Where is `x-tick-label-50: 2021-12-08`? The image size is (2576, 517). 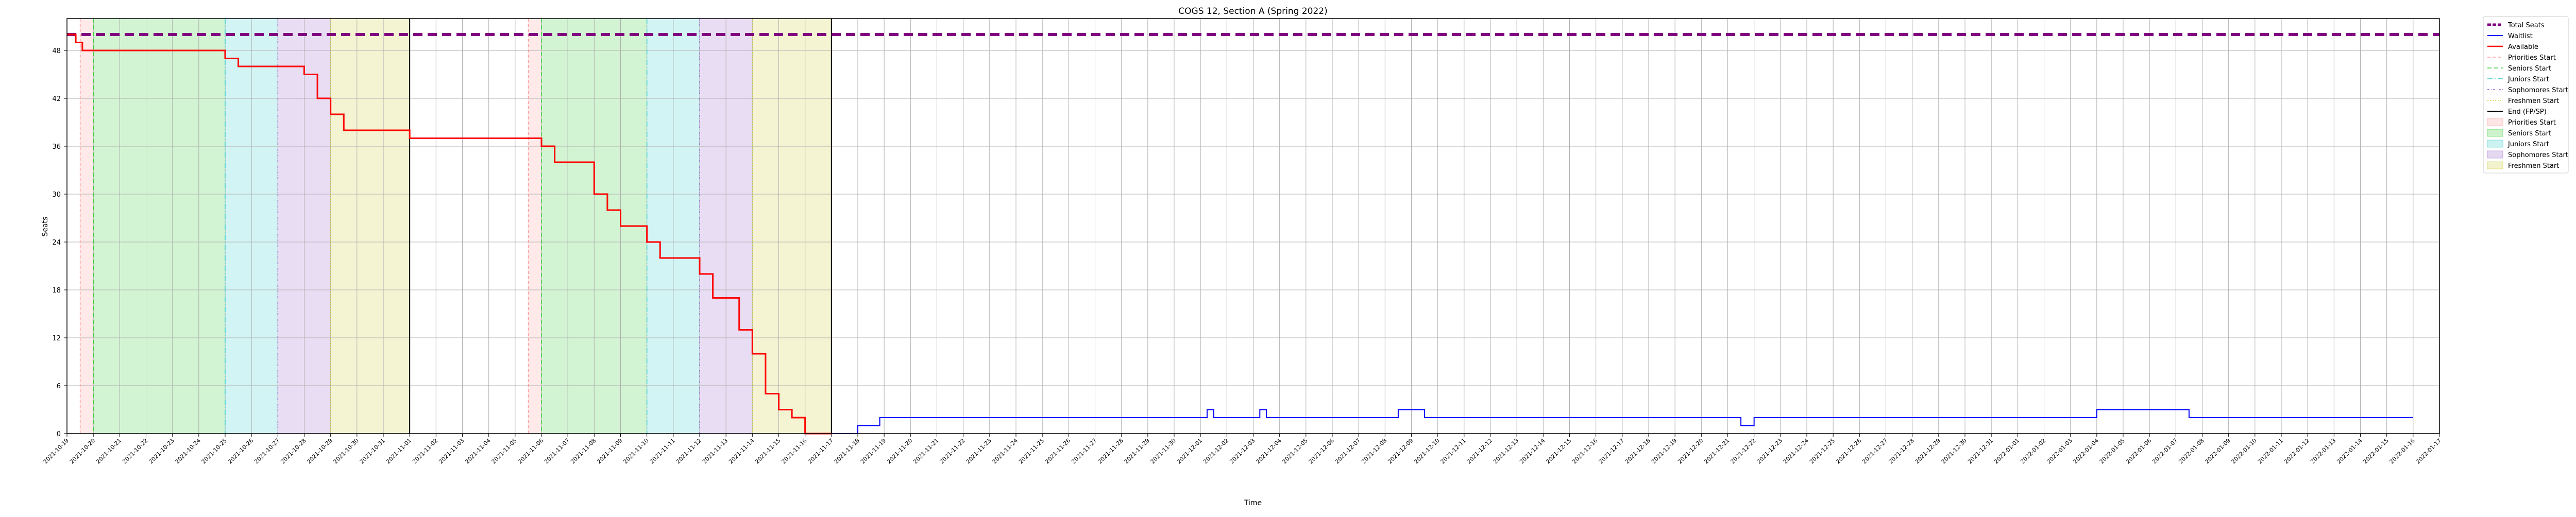 x-tick-label-50: 2021-12-08 is located at coordinates (1374, 451).